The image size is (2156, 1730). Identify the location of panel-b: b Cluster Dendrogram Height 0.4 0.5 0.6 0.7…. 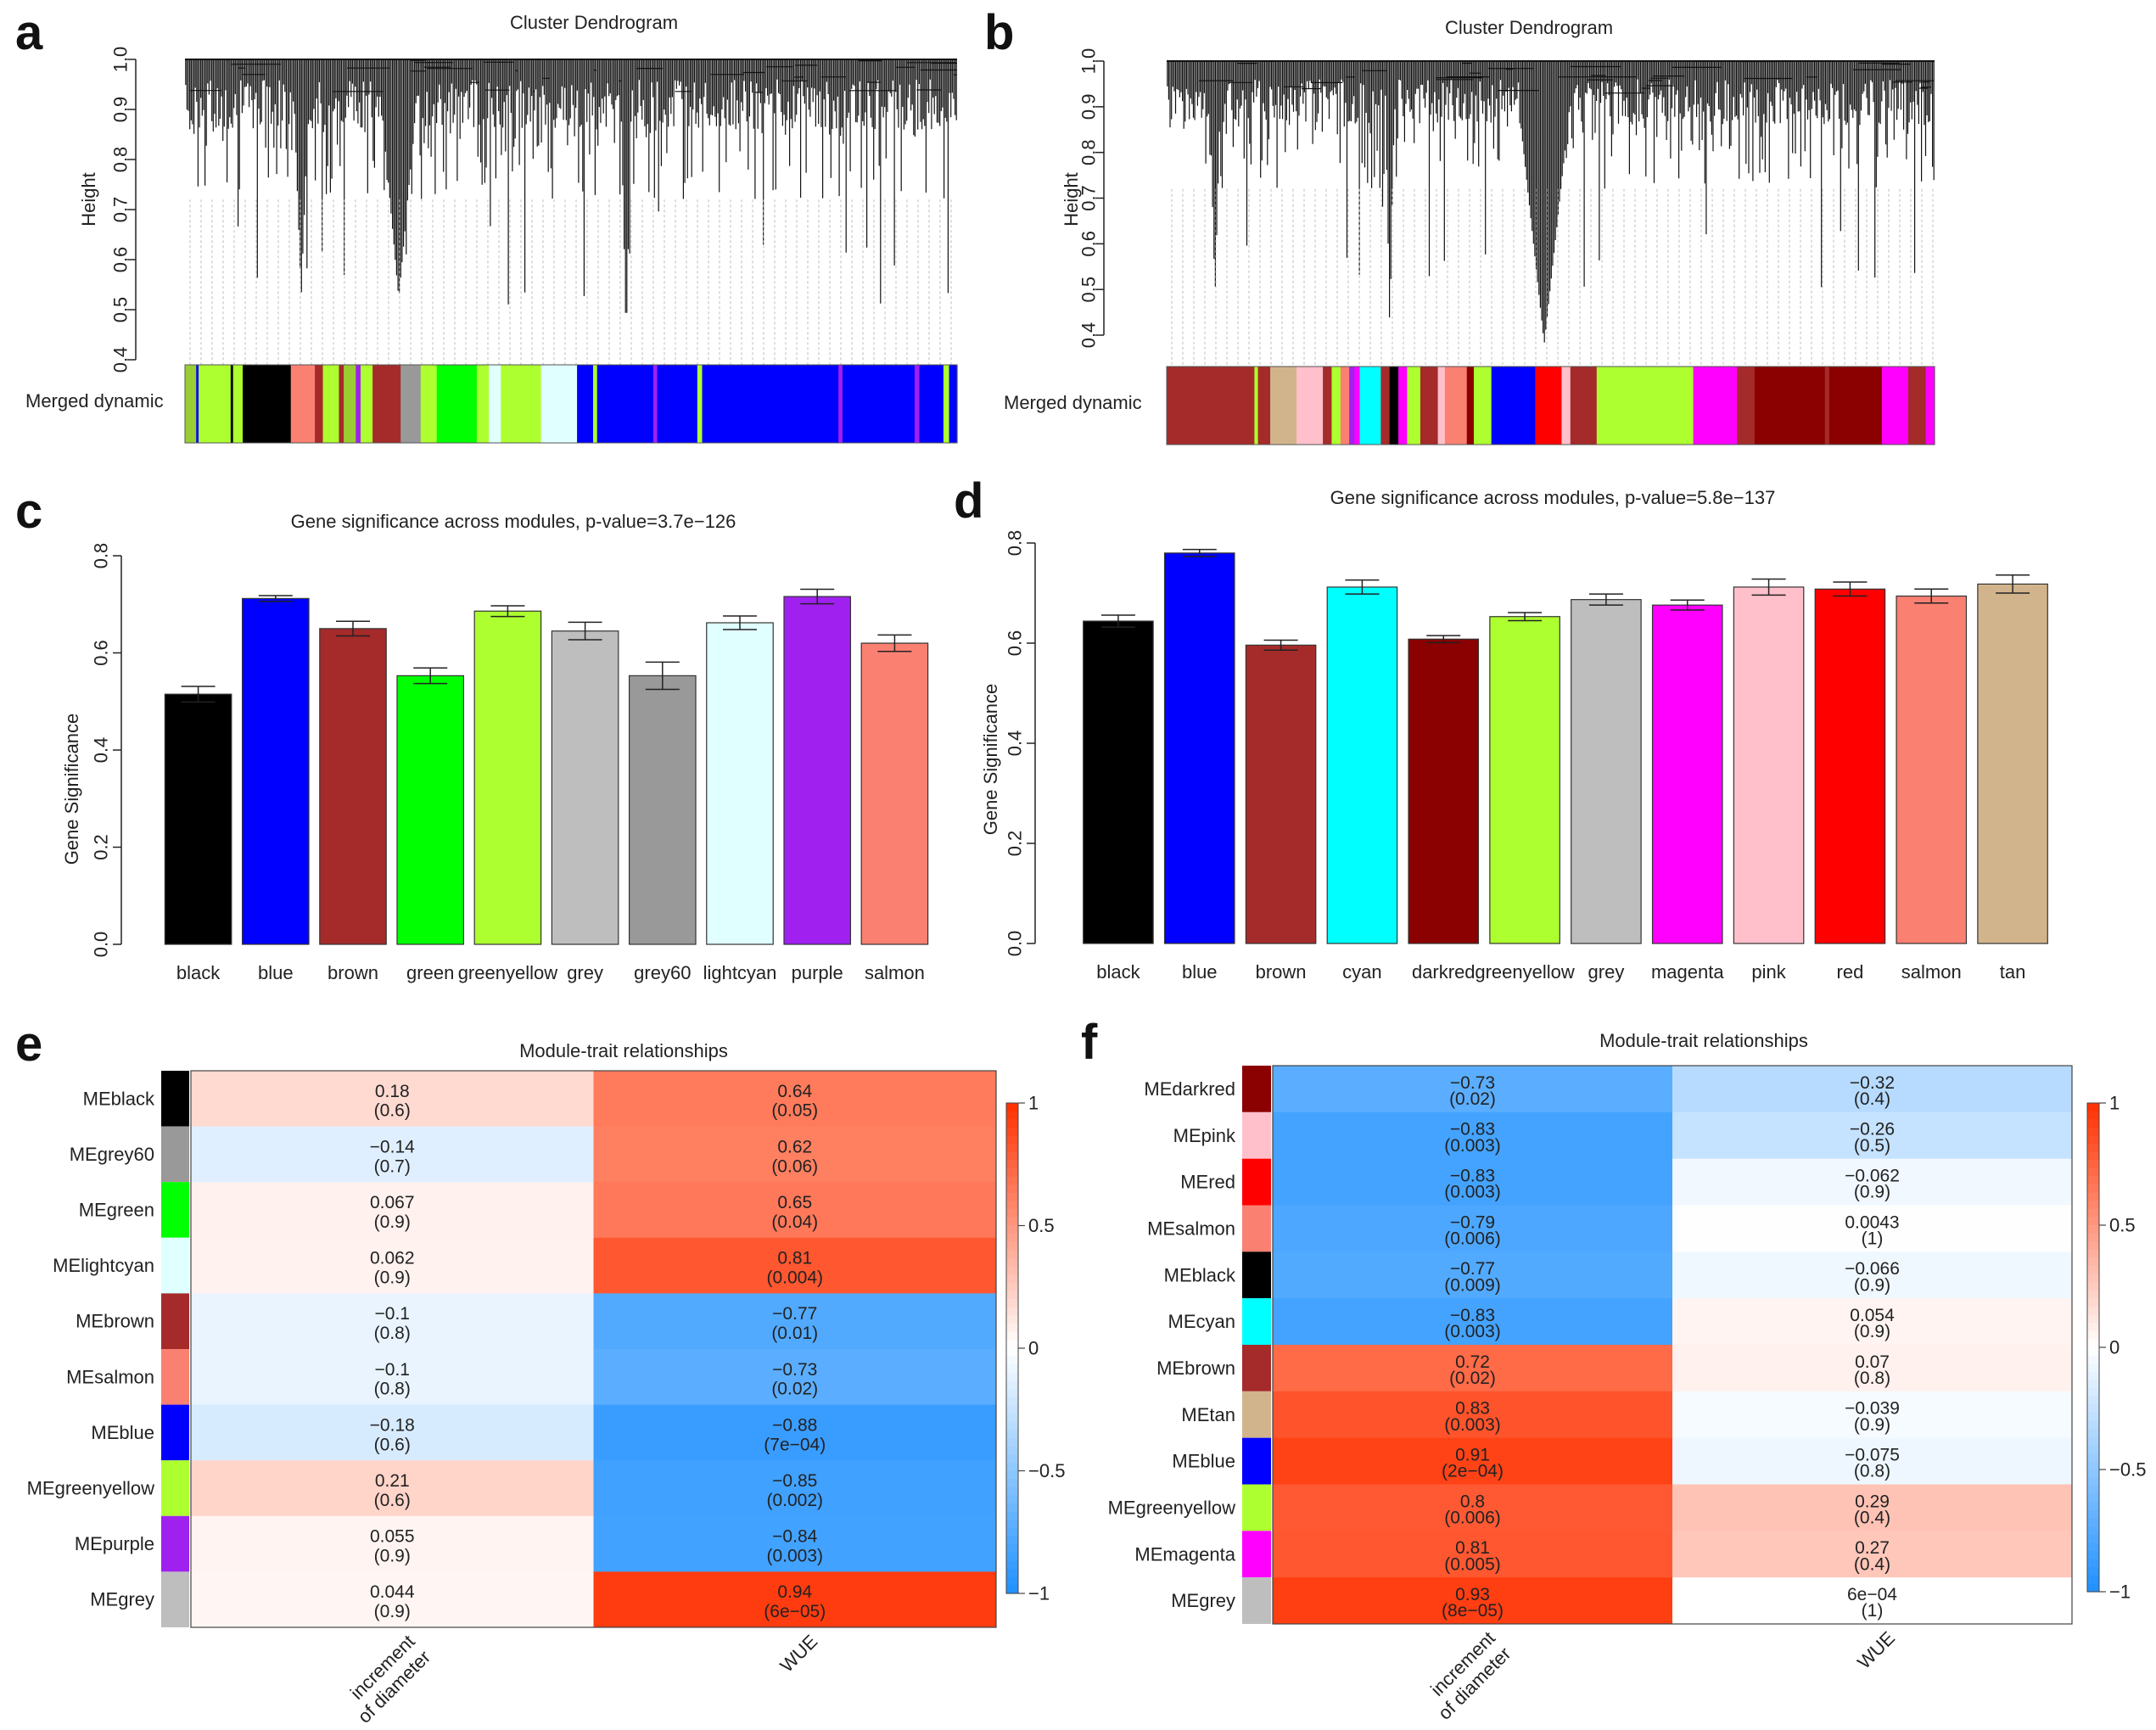
(1459, 225).